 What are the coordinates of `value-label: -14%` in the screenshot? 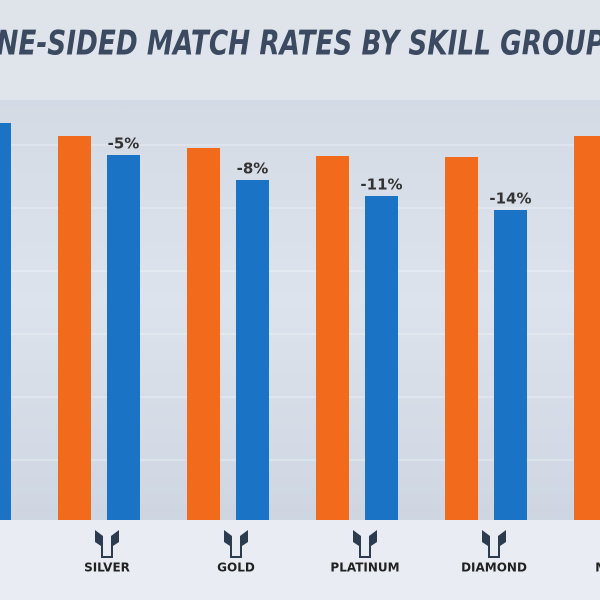 It's located at (510, 199).